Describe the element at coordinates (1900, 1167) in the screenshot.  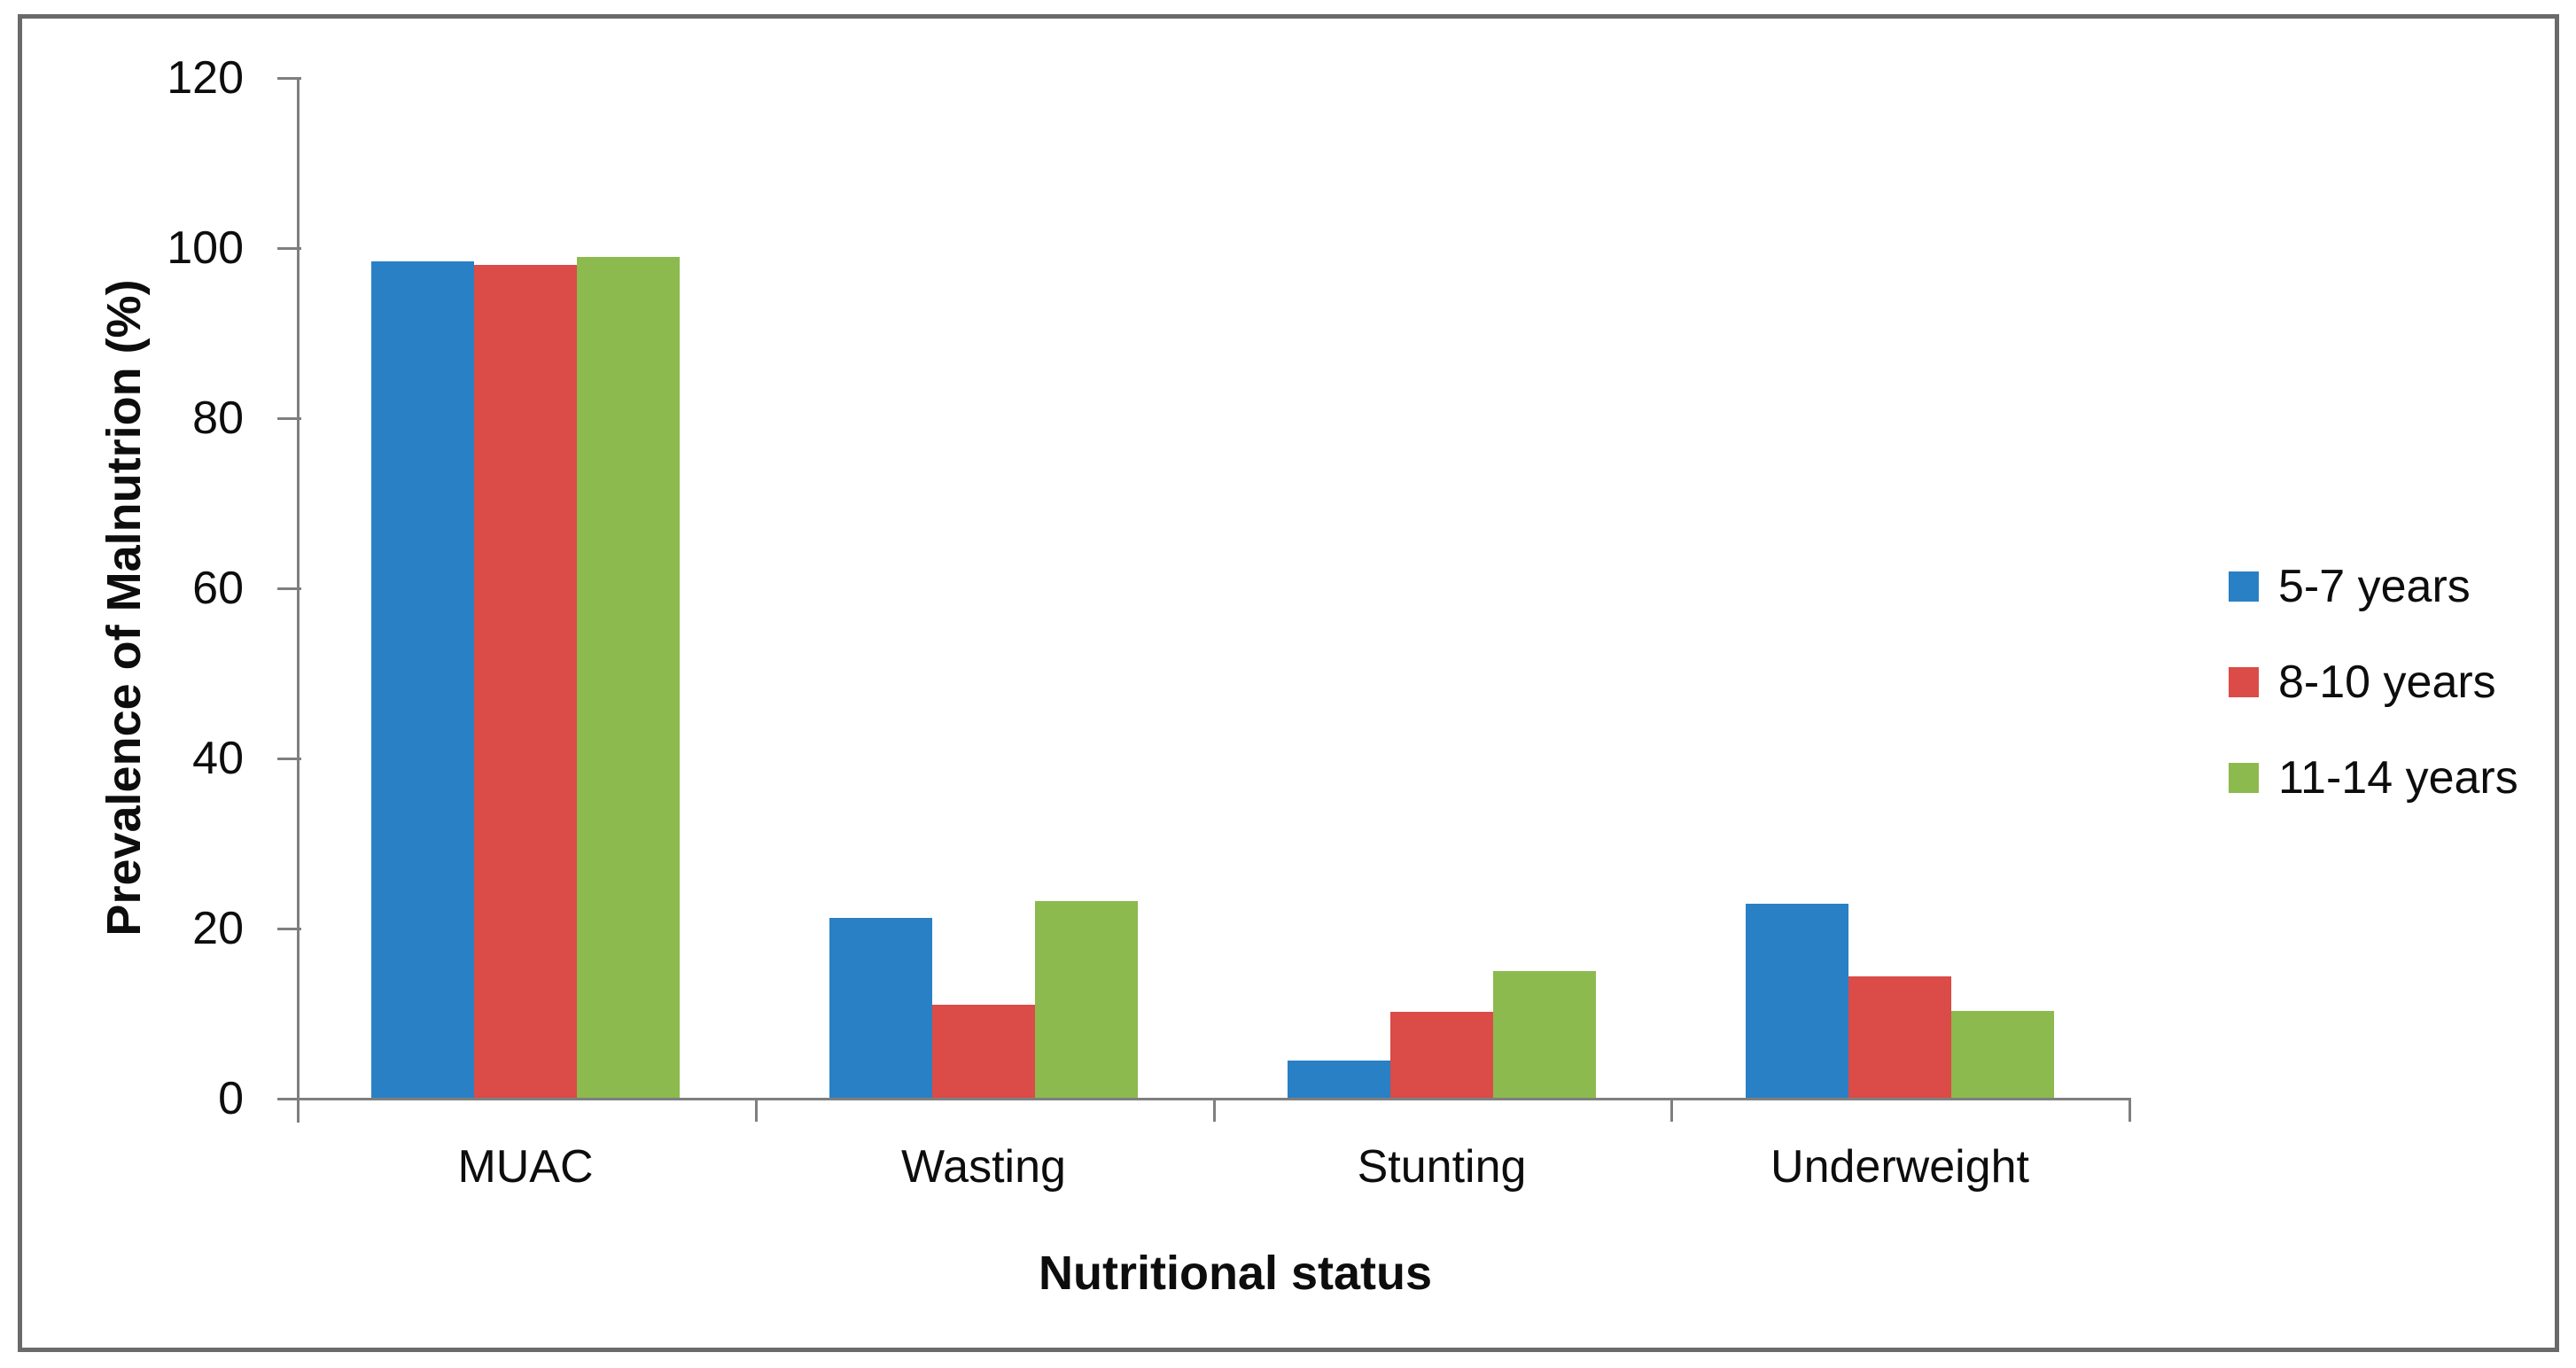
I see `x-category-label-underweight: Underweight` at that location.